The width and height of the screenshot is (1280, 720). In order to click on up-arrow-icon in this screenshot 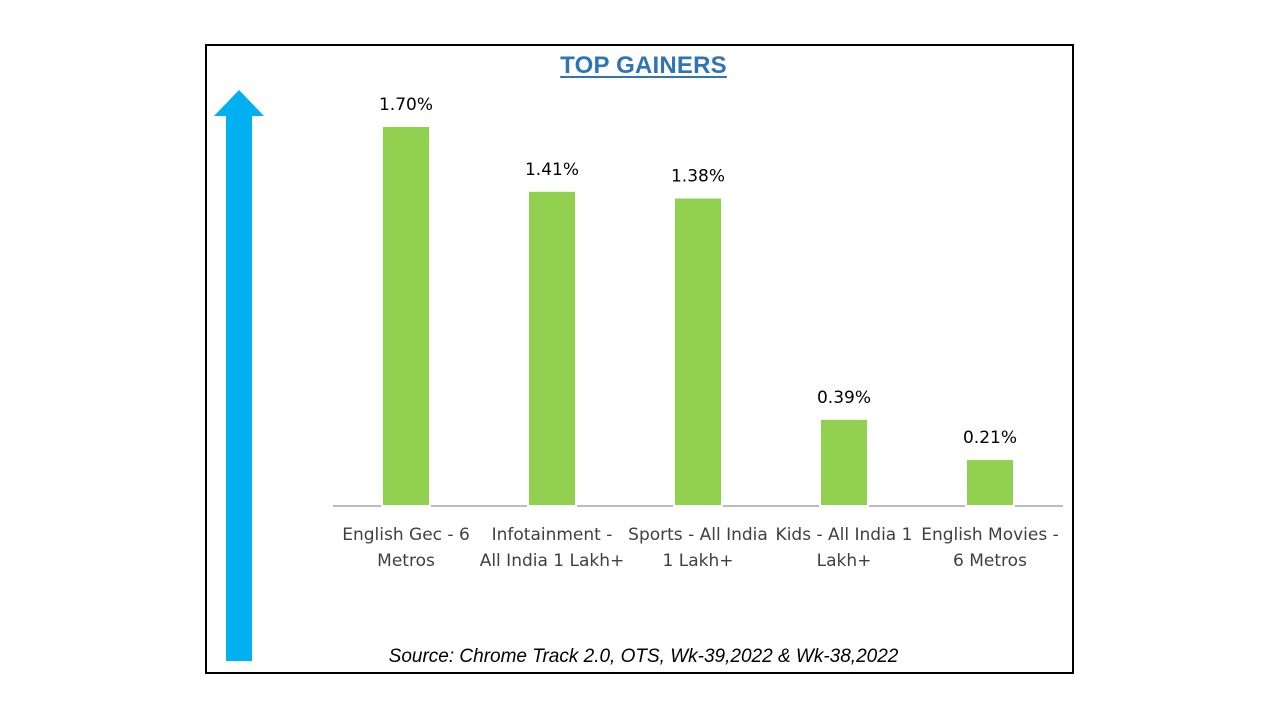, I will do `click(239, 375)`.